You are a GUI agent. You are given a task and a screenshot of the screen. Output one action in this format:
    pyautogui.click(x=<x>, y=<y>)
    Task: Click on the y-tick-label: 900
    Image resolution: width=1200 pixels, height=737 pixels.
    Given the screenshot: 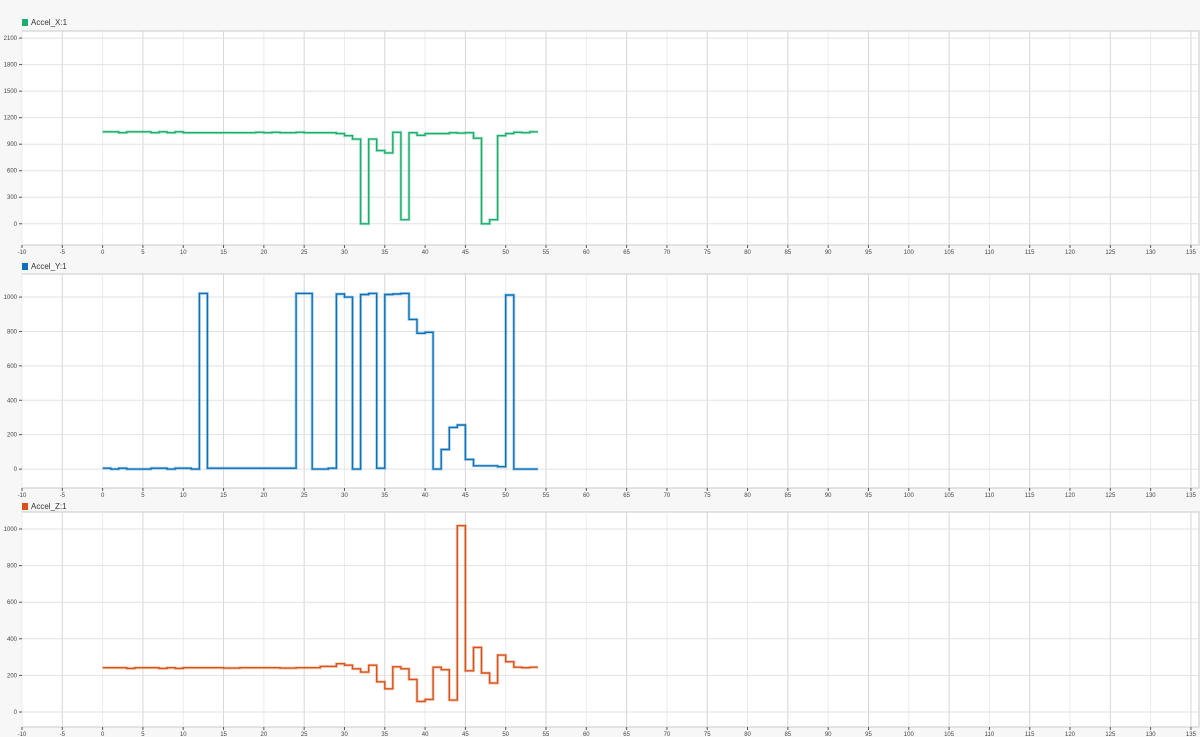 What is the action you would take?
    pyautogui.click(x=12, y=145)
    